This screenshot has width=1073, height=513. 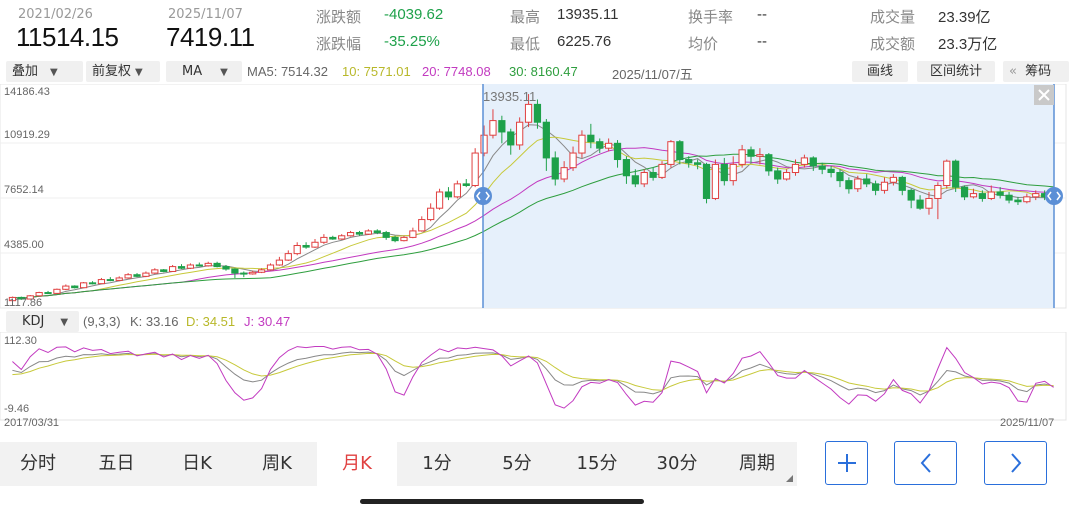 I want to click on tab-1min: 1分, so click(x=437, y=464).